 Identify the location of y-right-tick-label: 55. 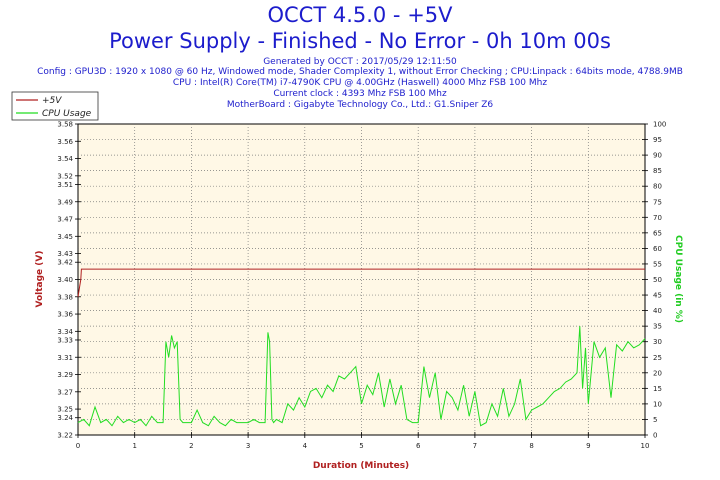
(657, 264).